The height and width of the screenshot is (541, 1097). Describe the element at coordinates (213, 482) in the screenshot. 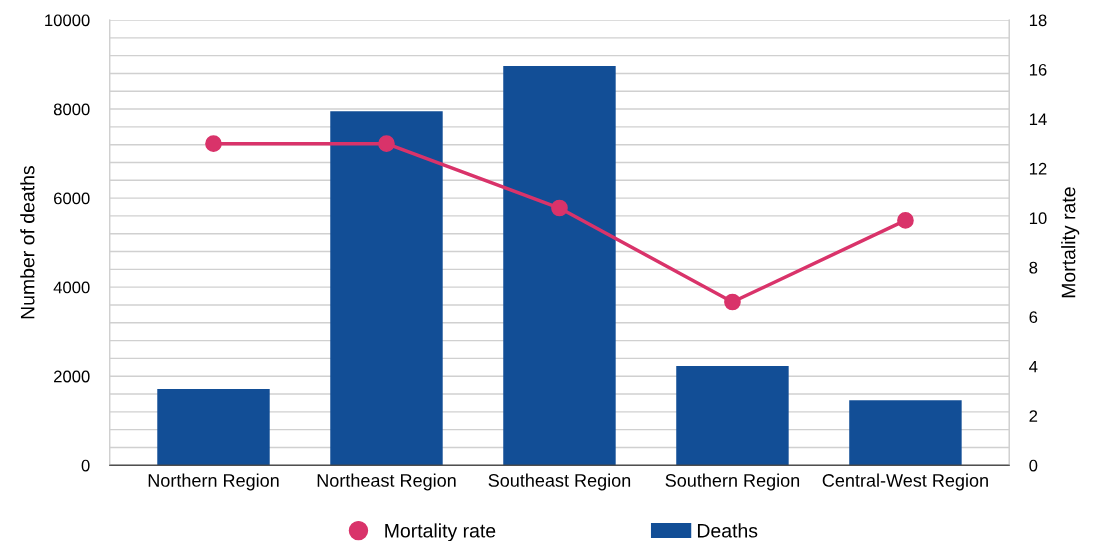

I see `x-tick-label: Northern Region` at that location.